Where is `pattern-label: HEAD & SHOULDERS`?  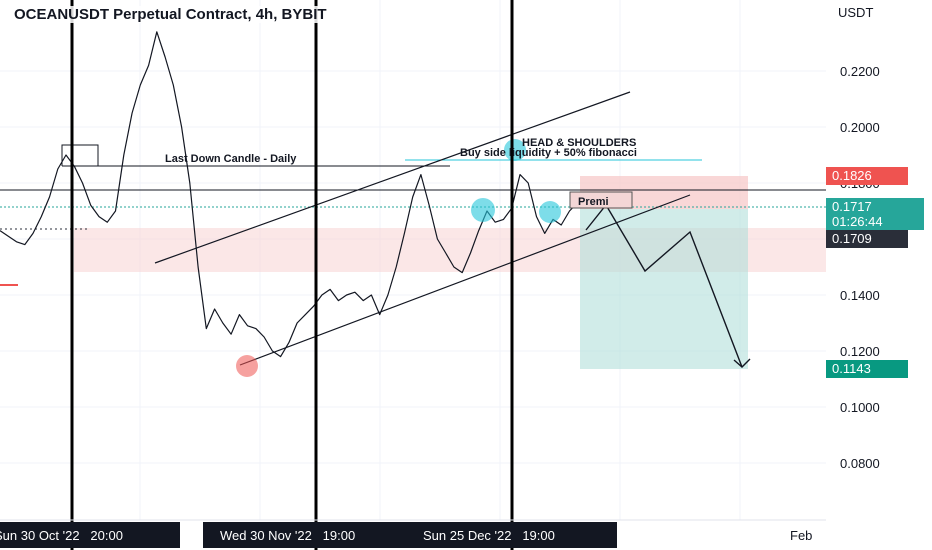
pattern-label: HEAD & SHOULDERS is located at coordinates (579, 143).